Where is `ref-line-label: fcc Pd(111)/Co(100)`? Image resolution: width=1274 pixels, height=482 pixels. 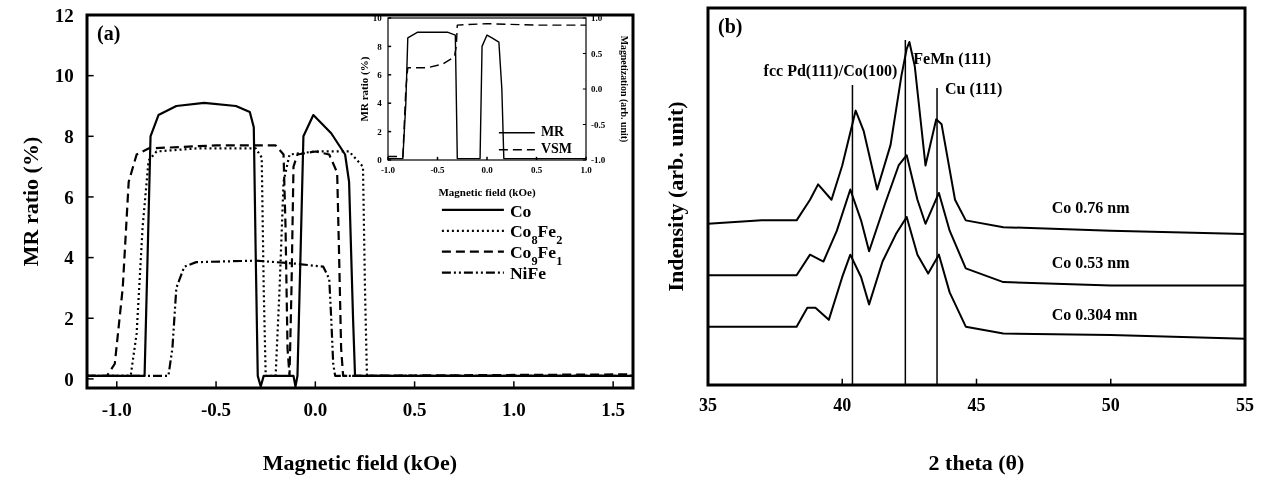 ref-line-label: fcc Pd(111)/Co(100) is located at coordinates (830, 71).